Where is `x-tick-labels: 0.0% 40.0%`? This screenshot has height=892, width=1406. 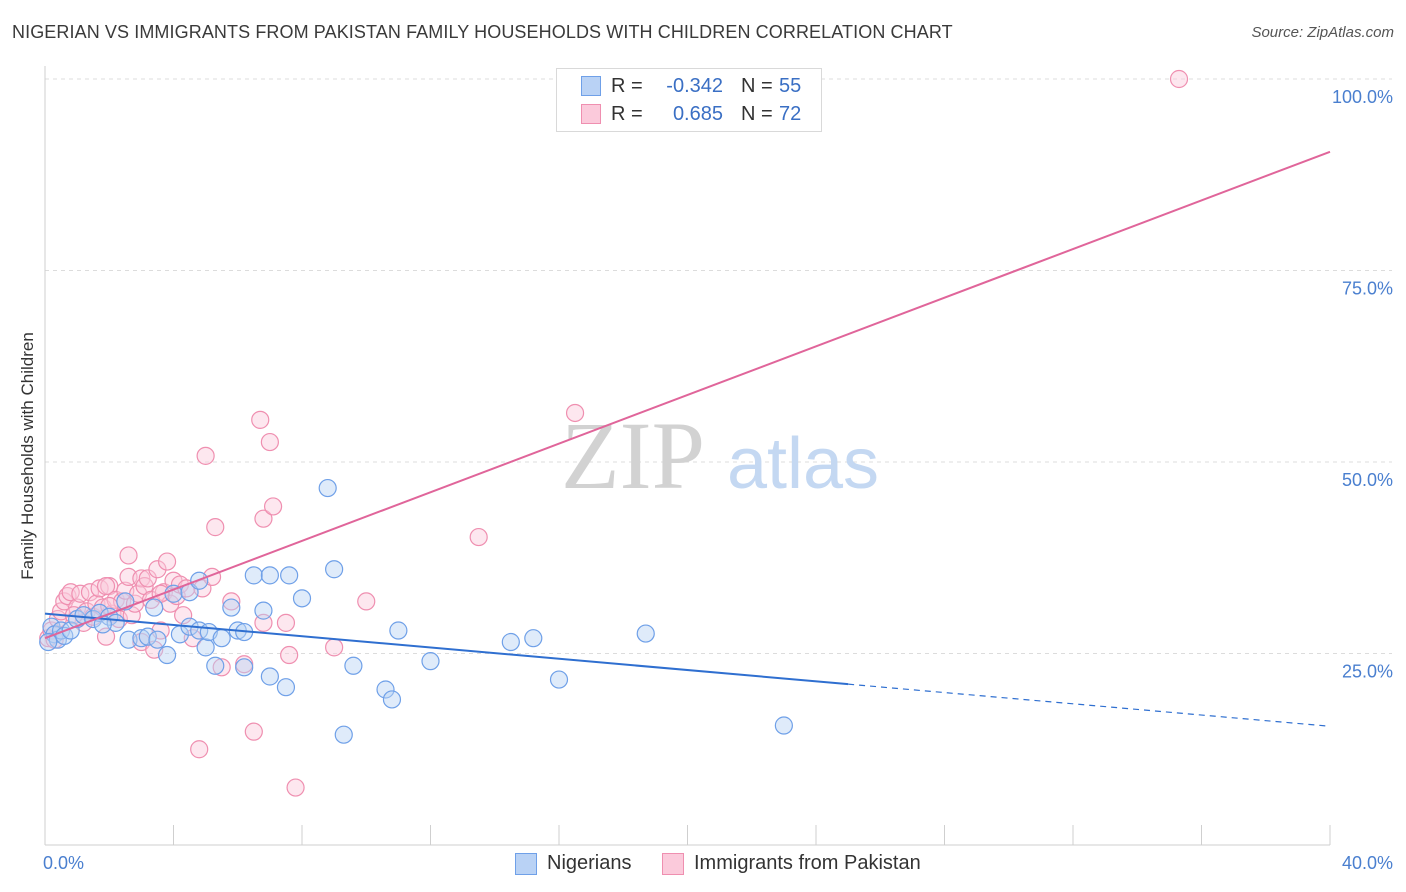 x-tick-labels: 0.0% 40.0% is located at coordinates (718, 863).